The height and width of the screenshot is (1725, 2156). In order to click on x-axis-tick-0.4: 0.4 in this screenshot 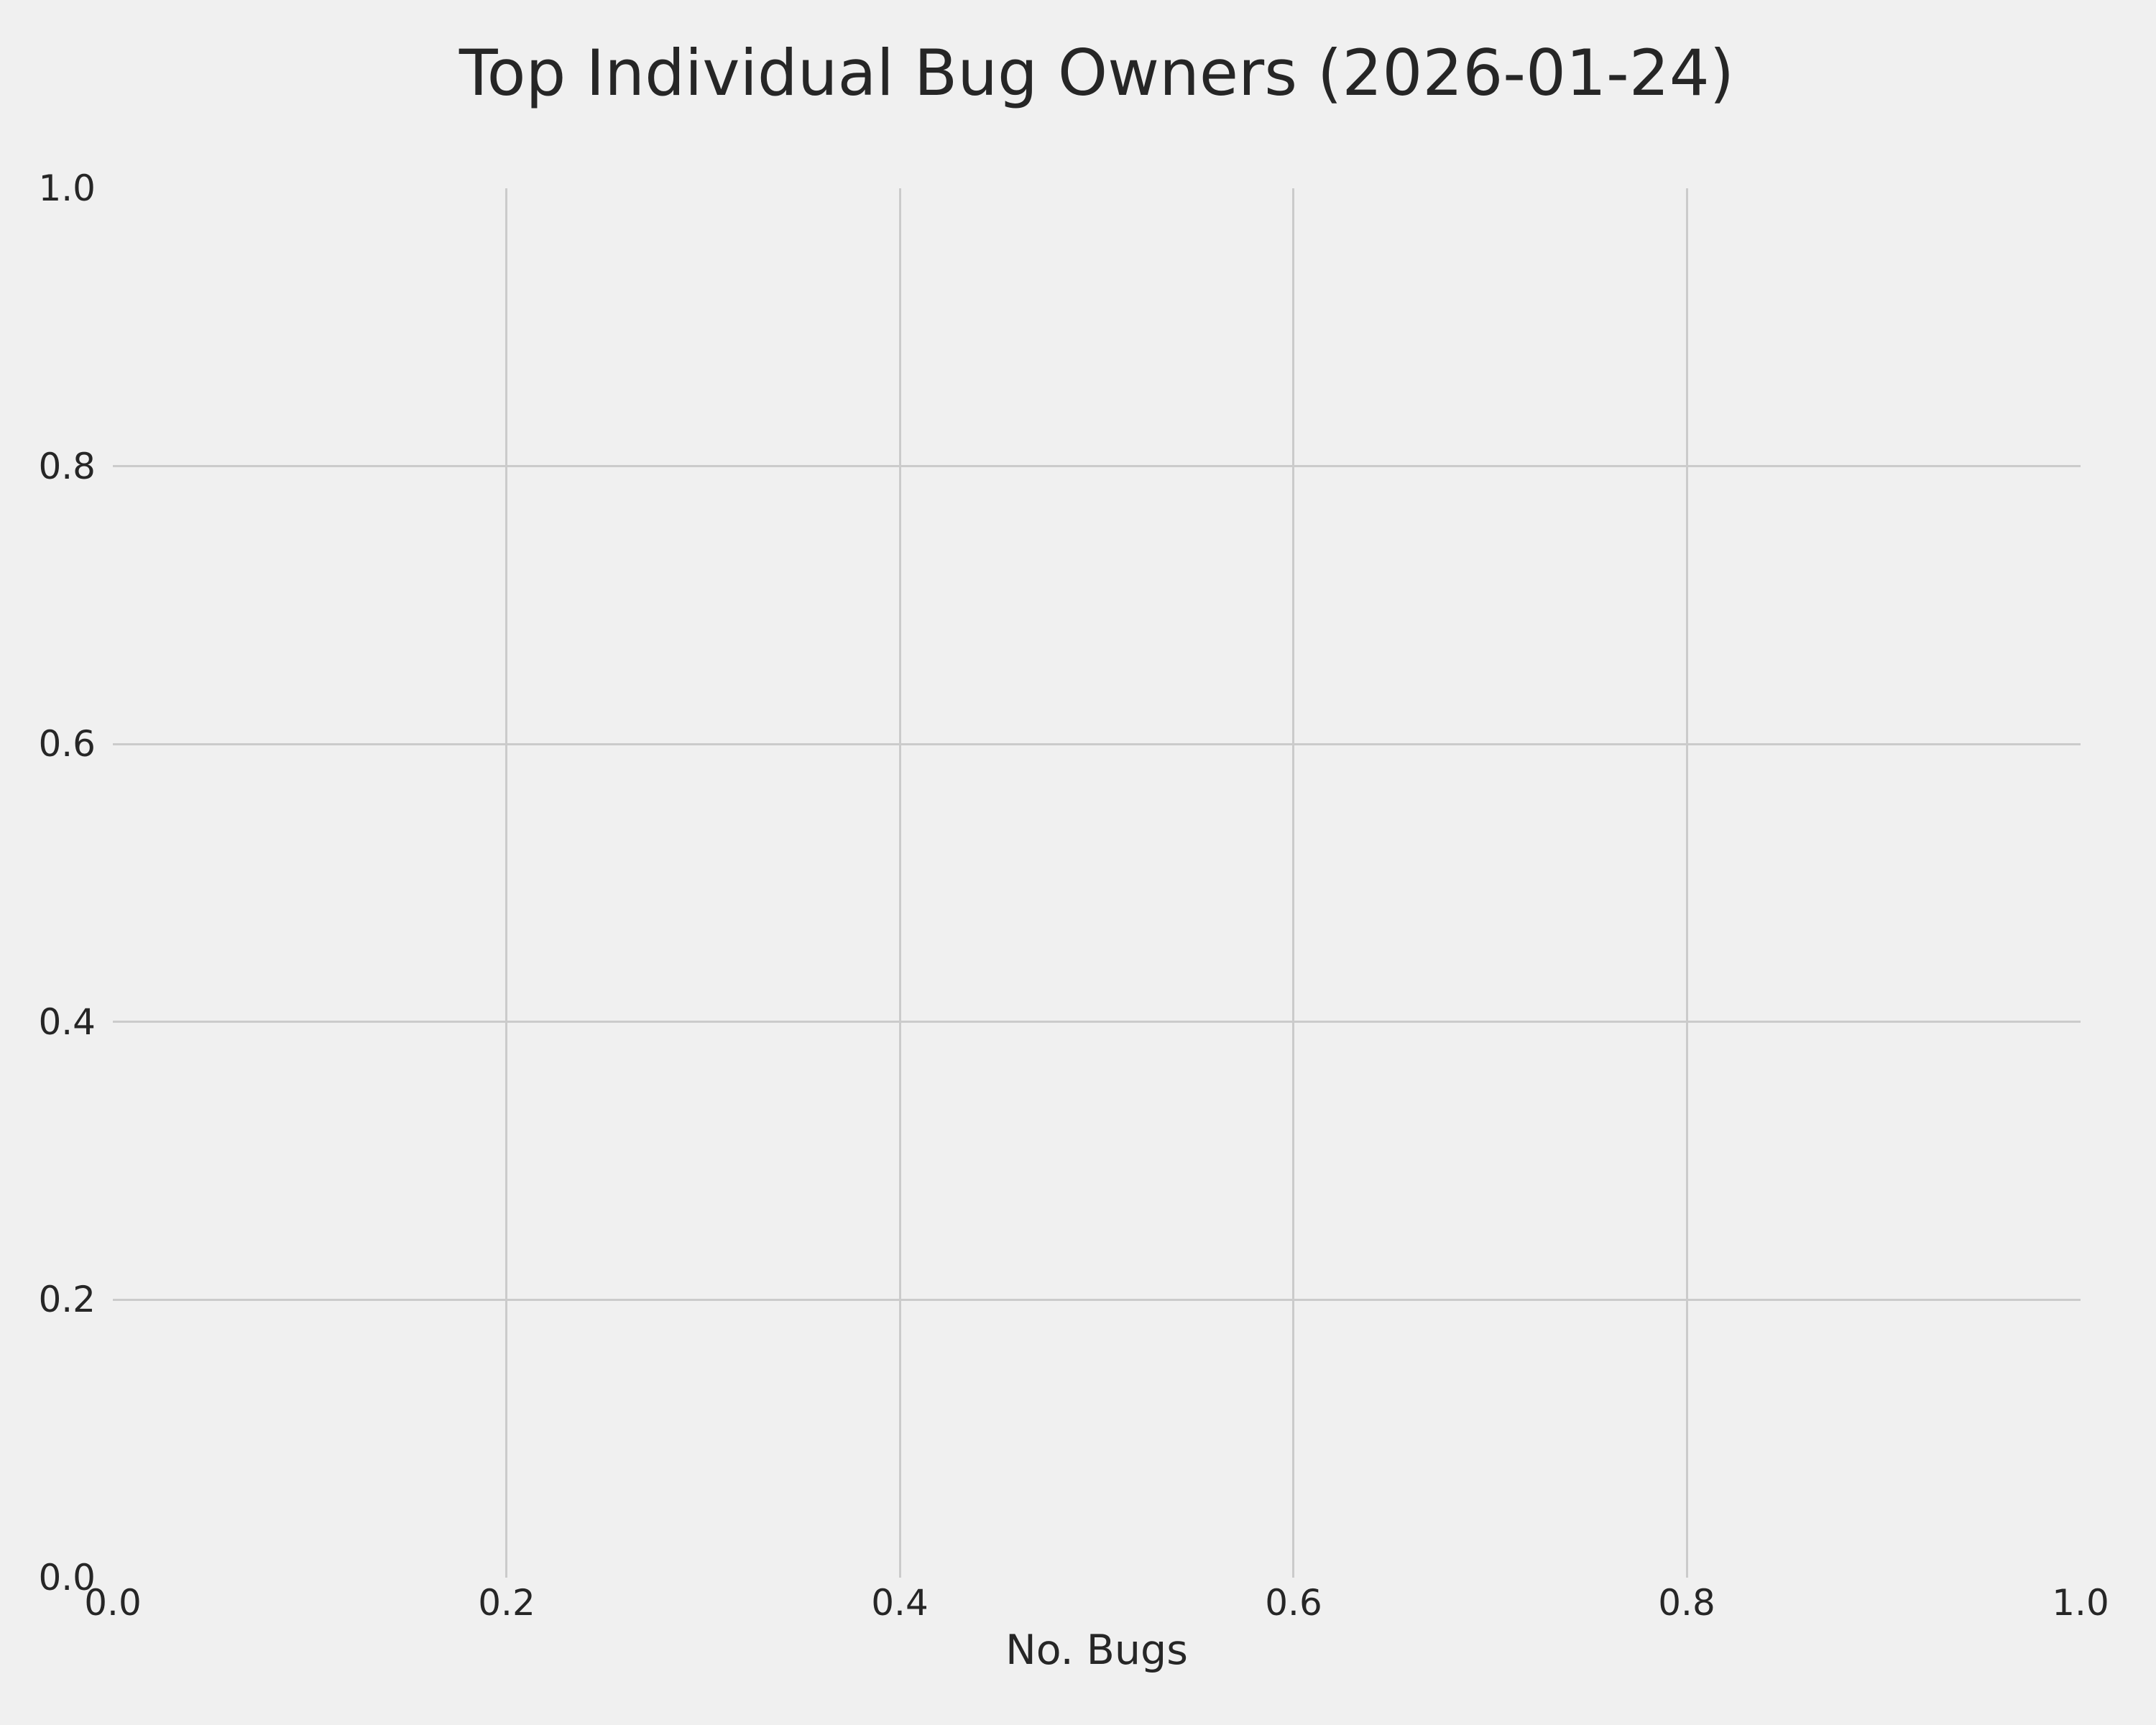, I will do `click(900, 1603)`.